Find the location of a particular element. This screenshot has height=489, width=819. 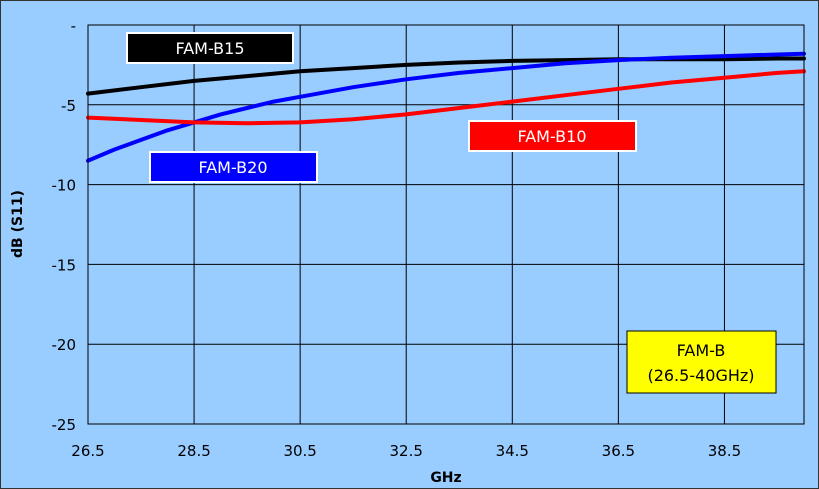

label-fam-b15: FAM-B15 is located at coordinates (210, 48).